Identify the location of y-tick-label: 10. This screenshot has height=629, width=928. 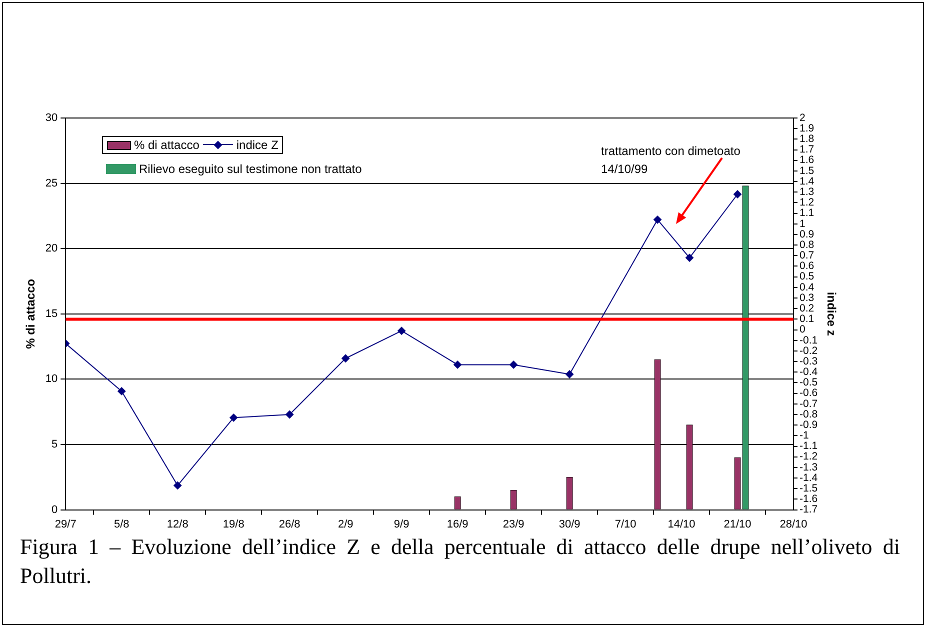
(51, 379).